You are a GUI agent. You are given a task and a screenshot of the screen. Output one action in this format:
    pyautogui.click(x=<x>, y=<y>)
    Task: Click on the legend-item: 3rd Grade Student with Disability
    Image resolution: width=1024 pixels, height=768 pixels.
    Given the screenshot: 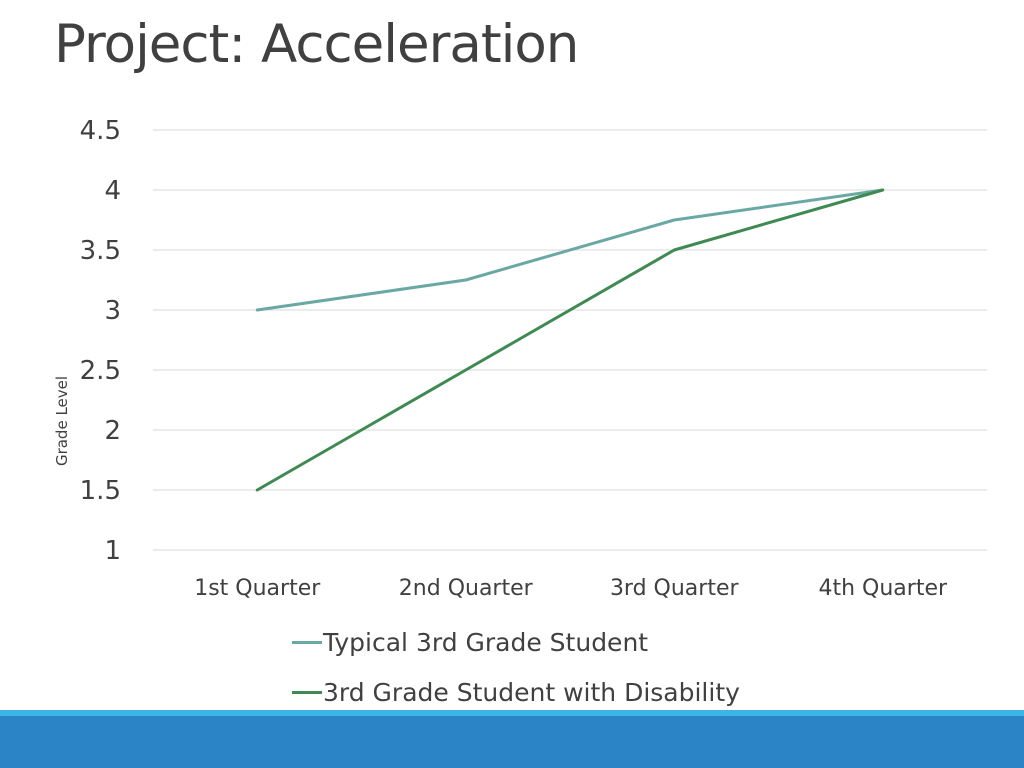 What is the action you would take?
    pyautogui.click(x=516, y=692)
    